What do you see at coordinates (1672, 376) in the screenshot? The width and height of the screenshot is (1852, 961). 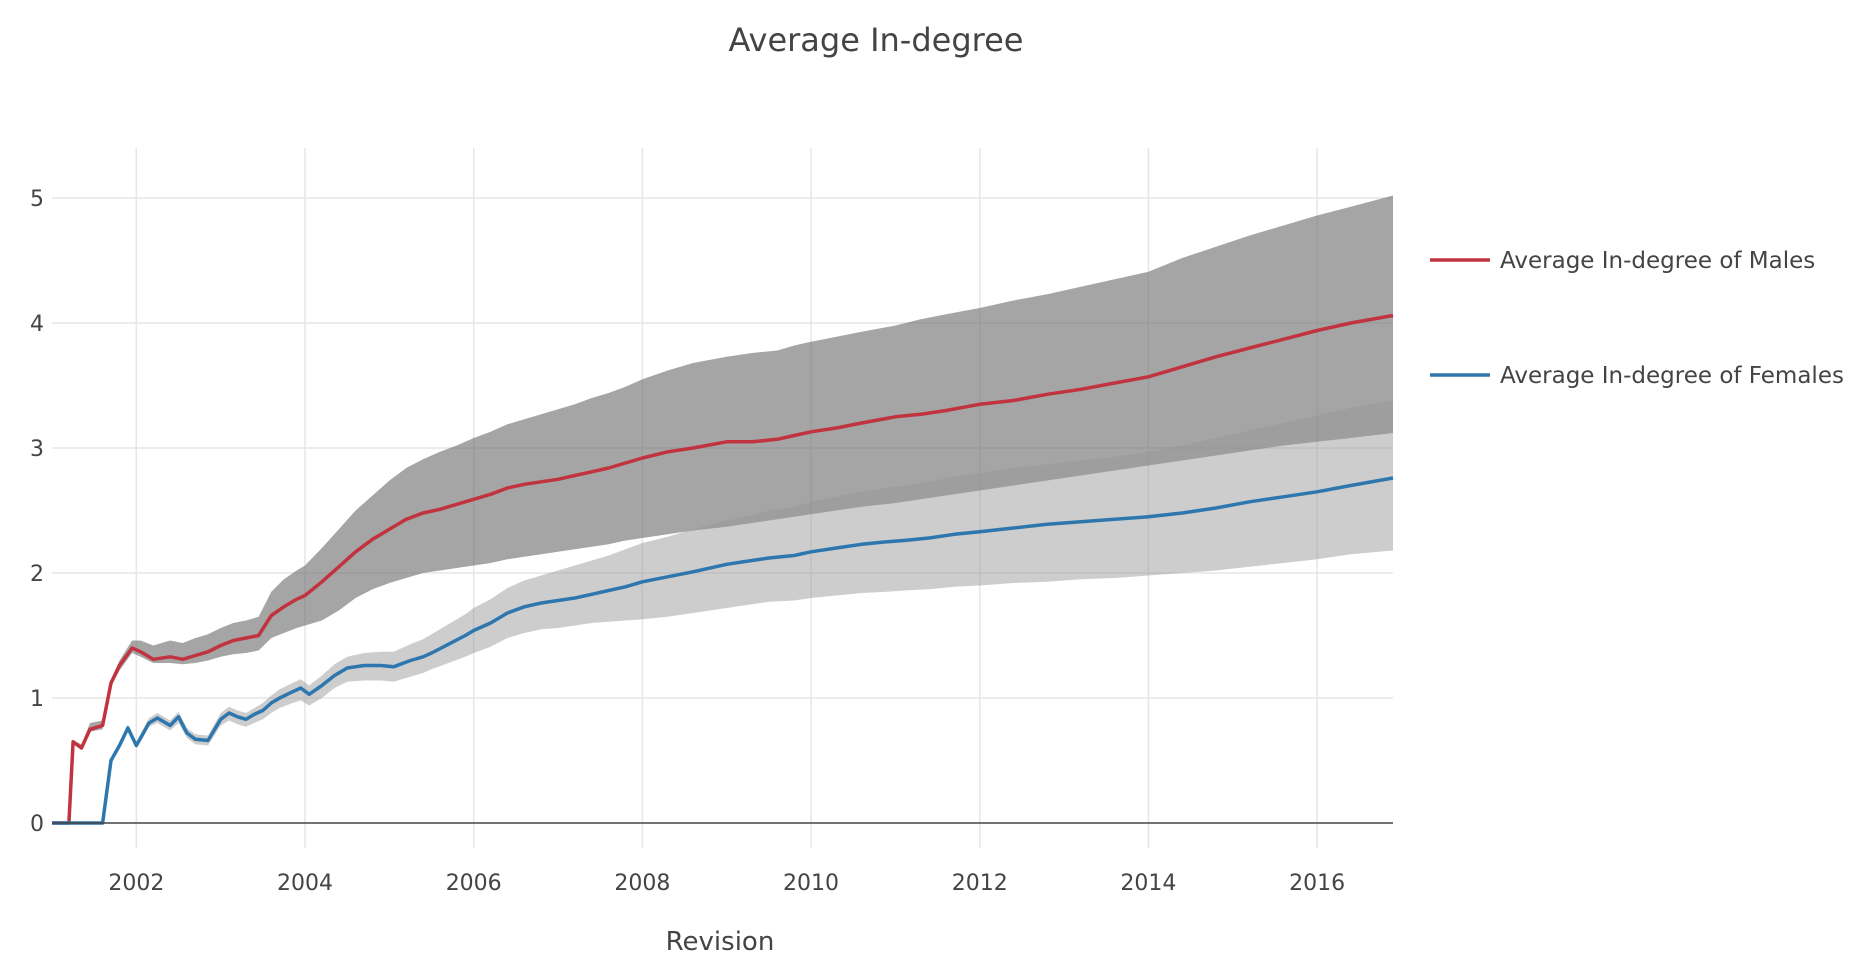 I see `legend-label-females: Average In-degree of Females` at bounding box center [1672, 376].